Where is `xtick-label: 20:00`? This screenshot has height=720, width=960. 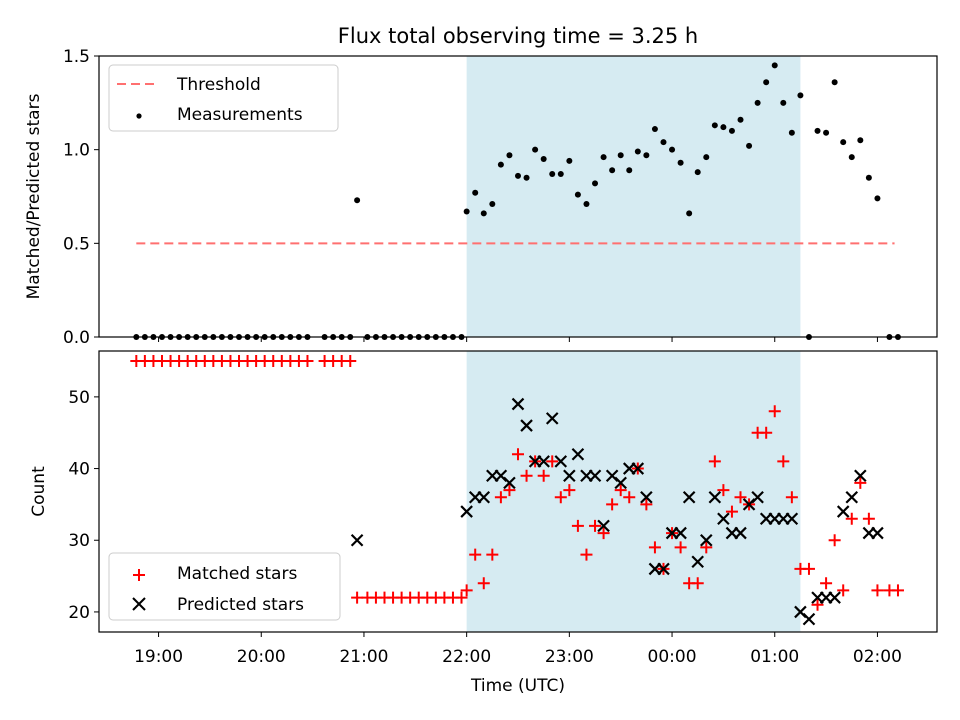
xtick-label: 20:00 is located at coordinates (261, 657).